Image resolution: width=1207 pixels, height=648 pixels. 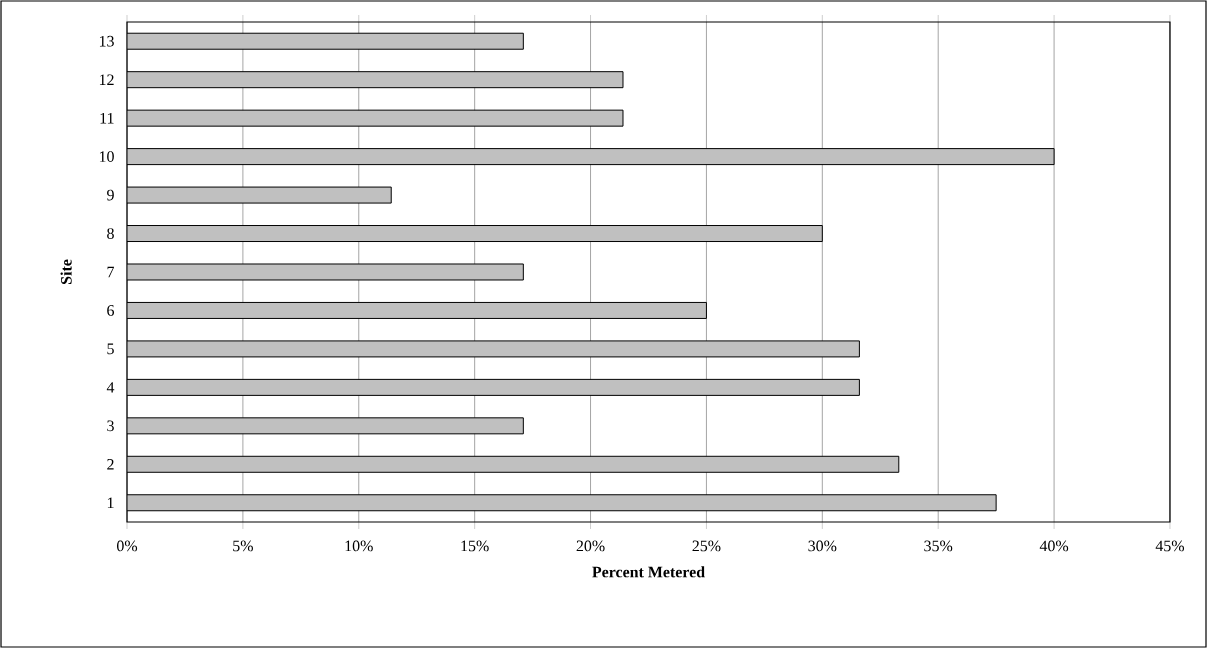 What do you see at coordinates (938, 546) in the screenshot?
I see `x-tick-label: 35%` at bounding box center [938, 546].